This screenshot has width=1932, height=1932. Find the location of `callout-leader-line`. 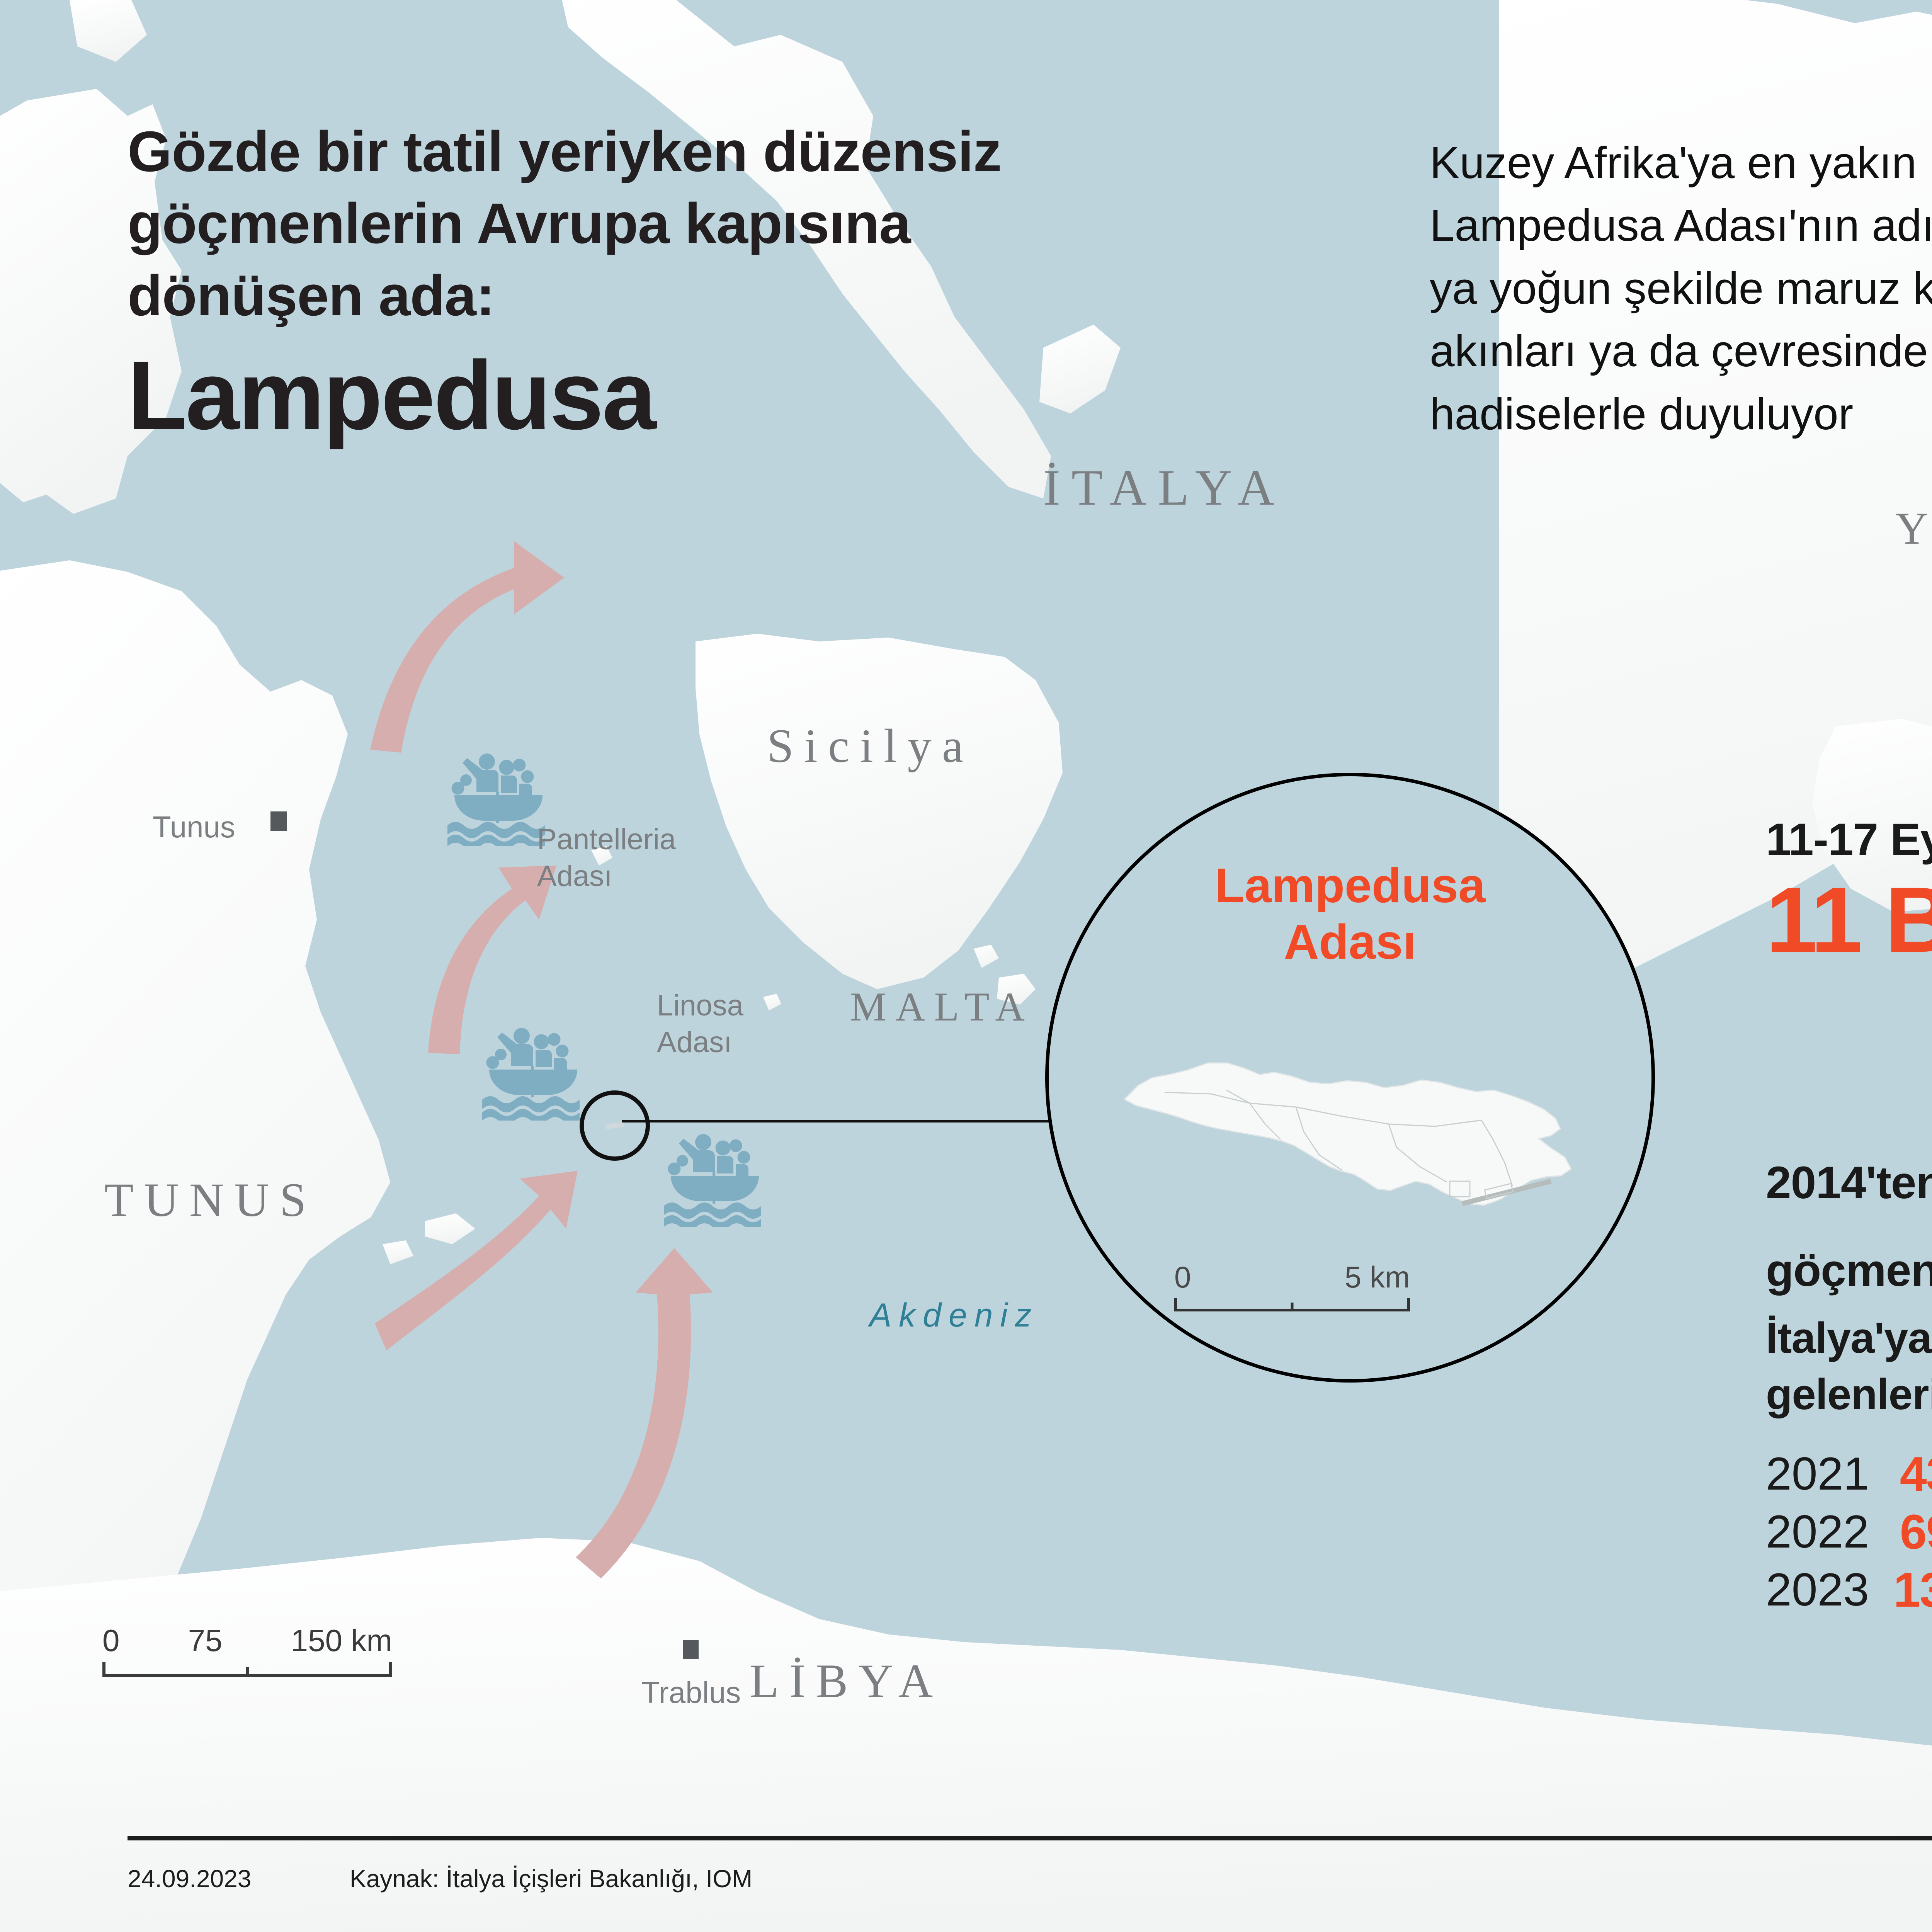

callout-leader-line is located at coordinates (836, 1121).